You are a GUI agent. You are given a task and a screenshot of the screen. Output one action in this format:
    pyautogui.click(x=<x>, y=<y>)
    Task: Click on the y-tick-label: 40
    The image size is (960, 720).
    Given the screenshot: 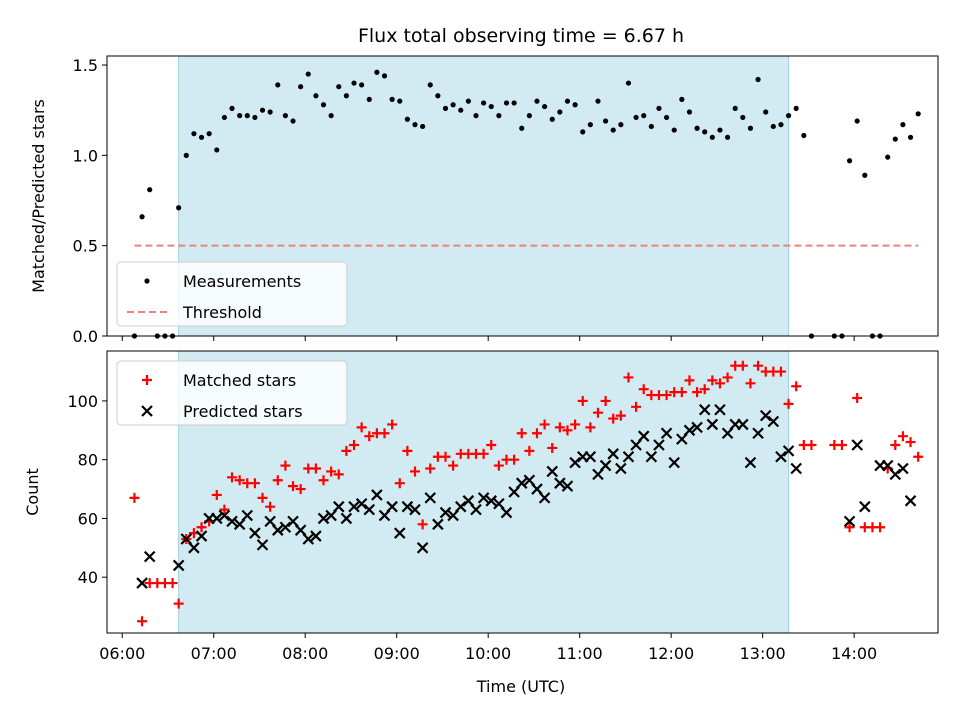 What is the action you would take?
    pyautogui.click(x=88, y=577)
    